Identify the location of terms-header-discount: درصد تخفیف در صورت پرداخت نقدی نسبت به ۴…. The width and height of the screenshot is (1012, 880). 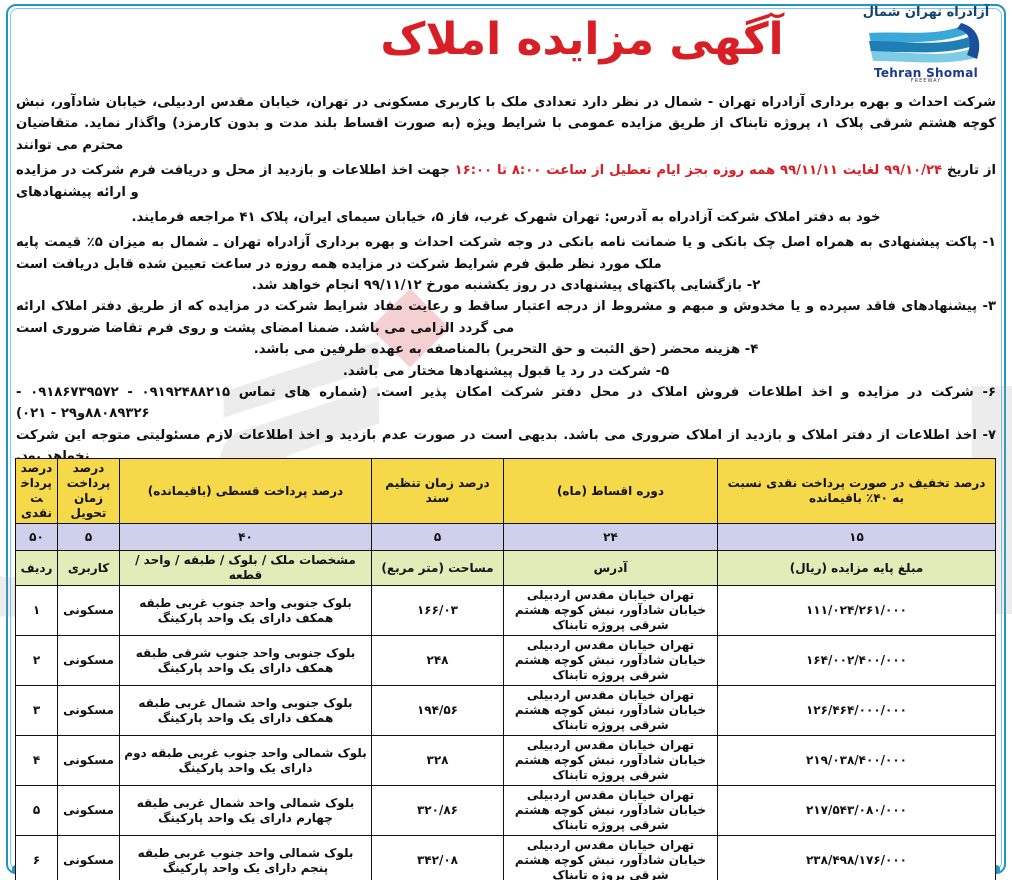
(856, 491).